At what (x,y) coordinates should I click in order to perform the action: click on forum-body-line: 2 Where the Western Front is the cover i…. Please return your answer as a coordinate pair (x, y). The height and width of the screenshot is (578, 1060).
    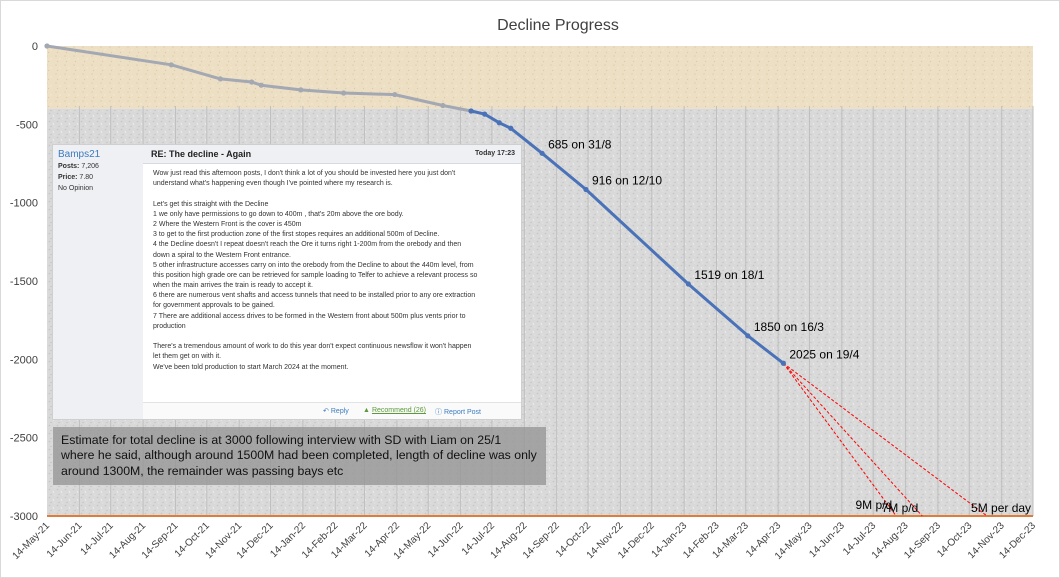
    Looking at the image, I should click on (227, 224).